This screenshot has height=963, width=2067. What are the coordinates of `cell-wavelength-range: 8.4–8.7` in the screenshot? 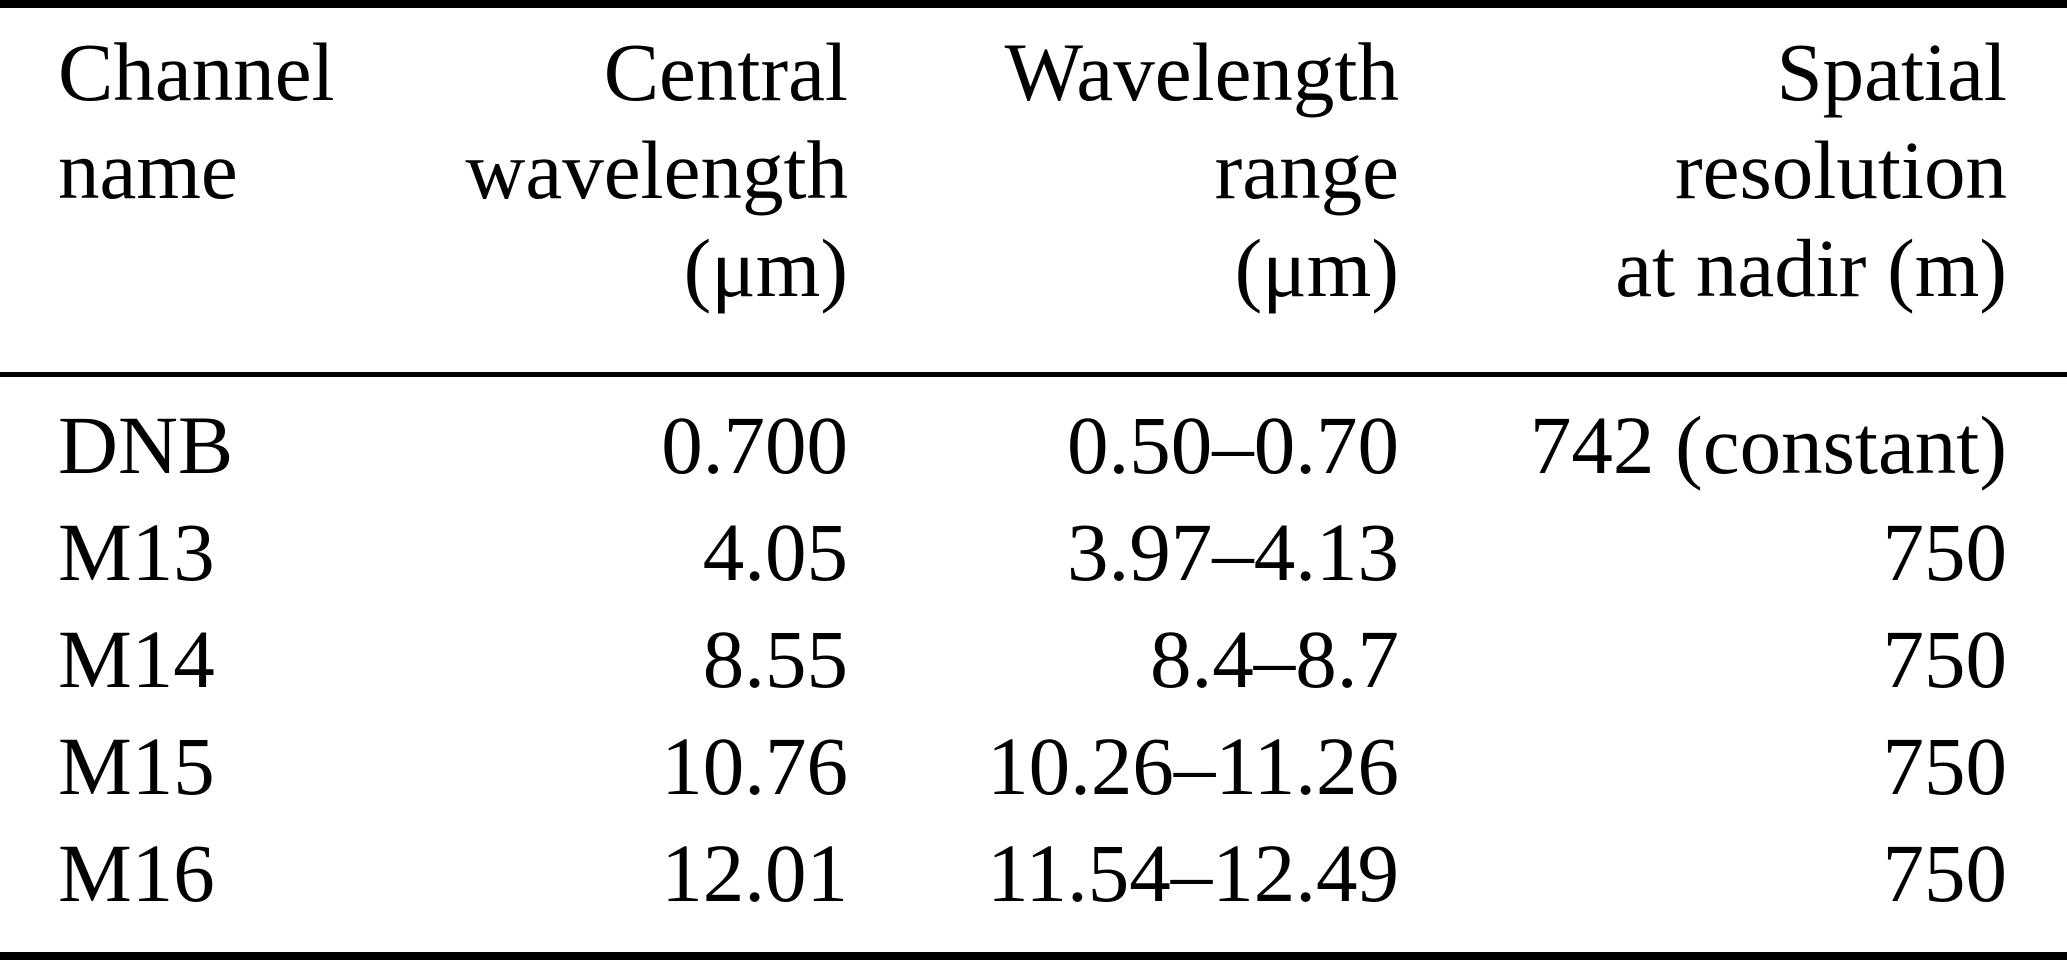 It's located at (1274, 659).